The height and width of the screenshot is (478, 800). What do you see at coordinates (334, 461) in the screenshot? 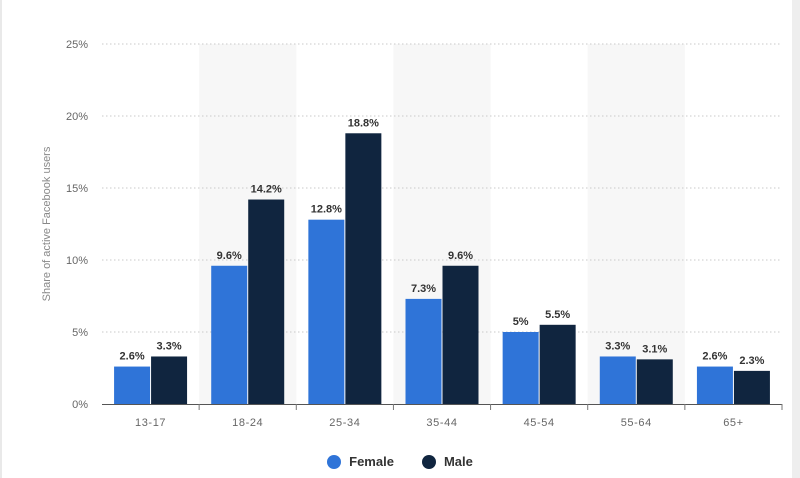
I see `legend-swatch-female` at bounding box center [334, 461].